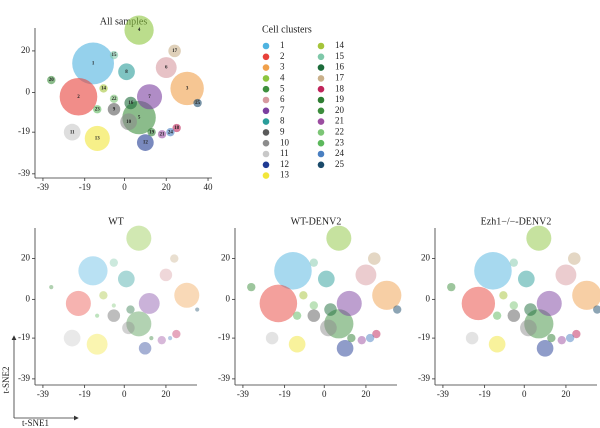 The image size is (600, 428). I want to click on cluster-label: 7, so click(149, 97).